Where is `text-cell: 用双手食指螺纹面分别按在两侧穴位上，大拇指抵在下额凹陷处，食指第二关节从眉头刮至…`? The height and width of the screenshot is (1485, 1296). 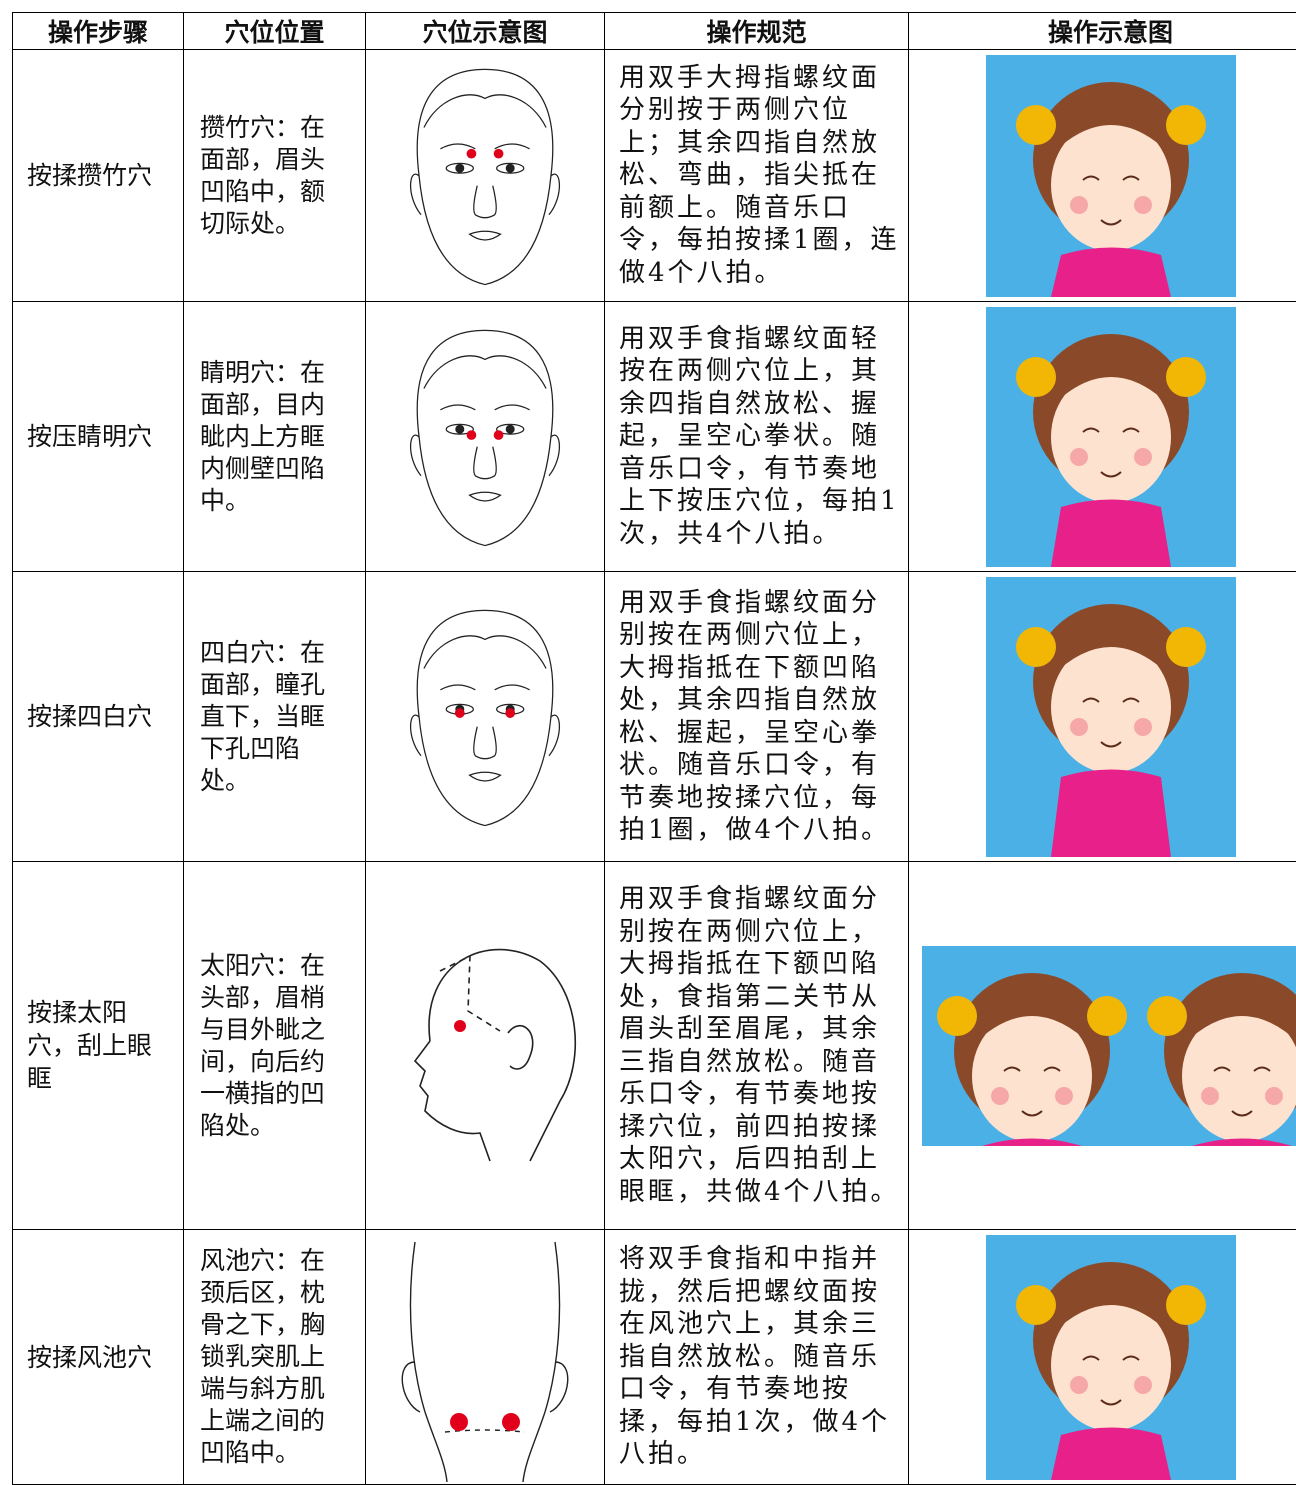 text-cell: 用双手食指螺纹面分别按在两侧穴位上，大拇指抵在下额凹陷处，食指第二关节从眉头刮至… is located at coordinates (757, 1046).